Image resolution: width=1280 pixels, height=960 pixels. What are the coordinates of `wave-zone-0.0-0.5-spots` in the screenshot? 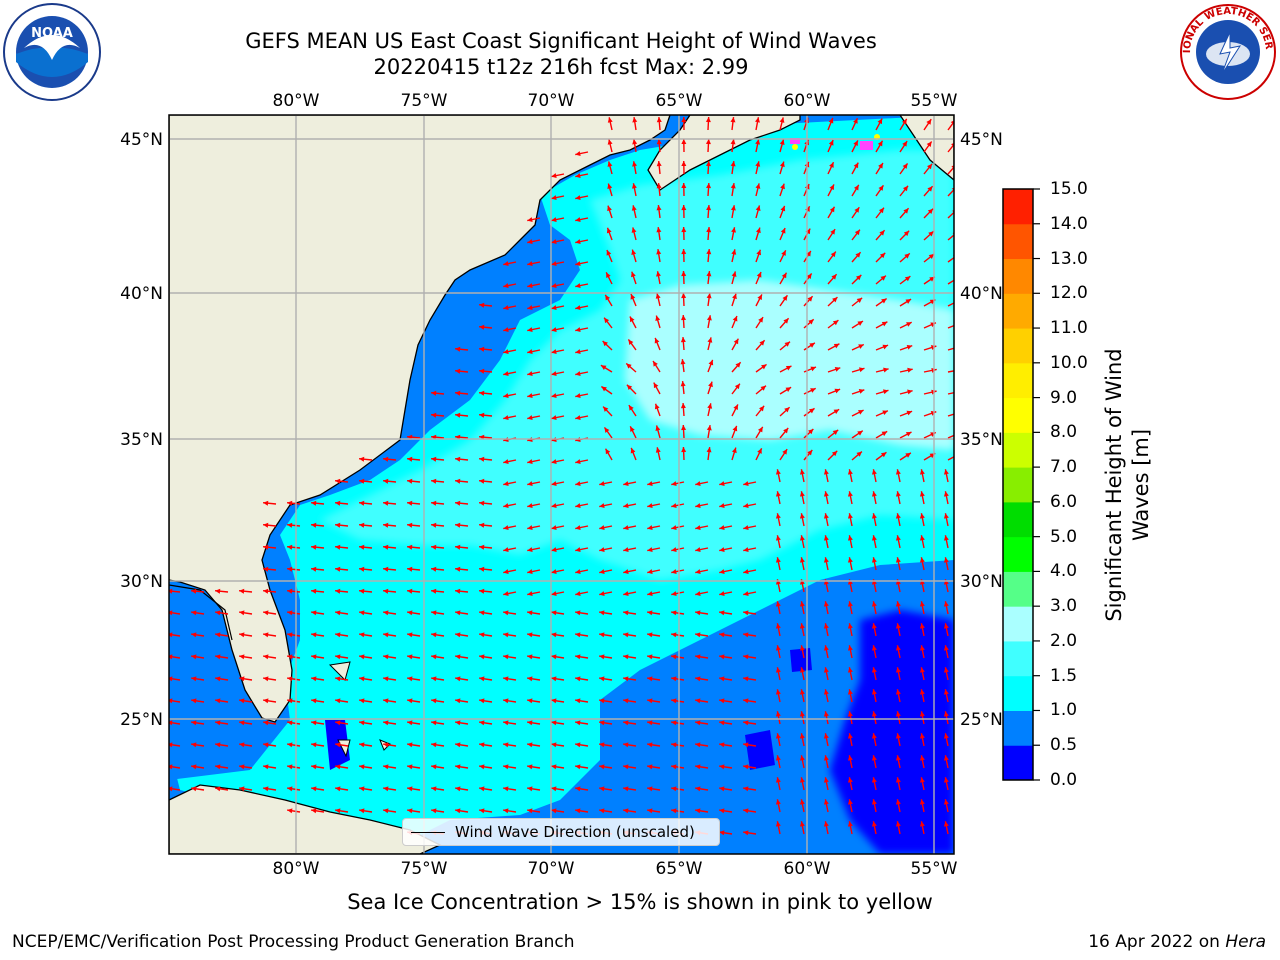 It's located at (778, 709).